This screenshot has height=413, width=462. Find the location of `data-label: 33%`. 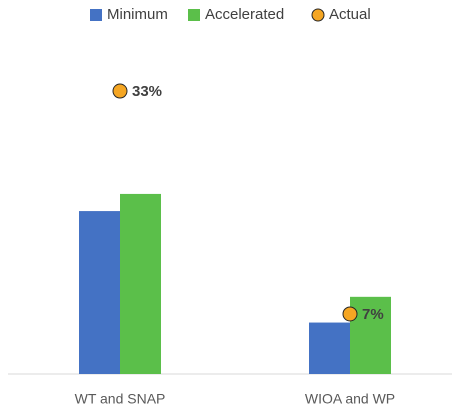

data-label: 33% is located at coordinates (147, 91).